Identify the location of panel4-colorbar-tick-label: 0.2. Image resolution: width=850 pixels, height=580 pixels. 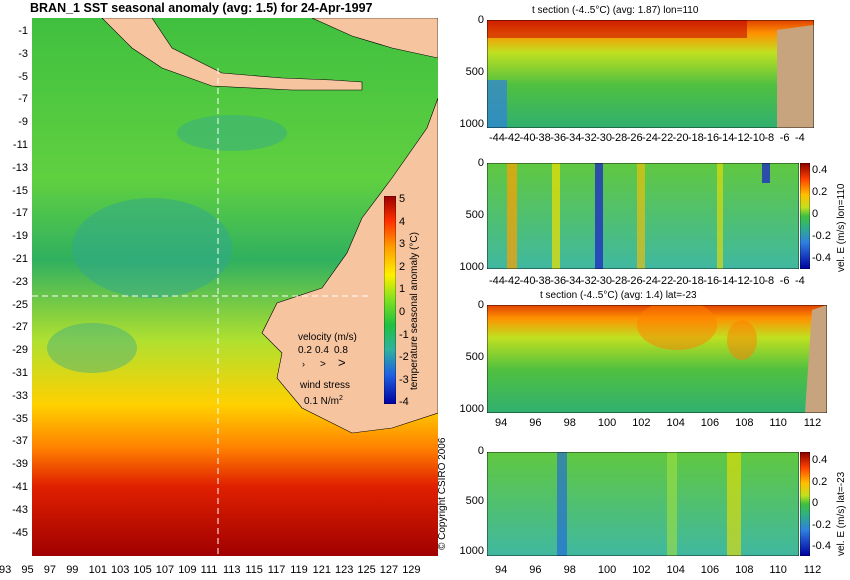
(820, 481).